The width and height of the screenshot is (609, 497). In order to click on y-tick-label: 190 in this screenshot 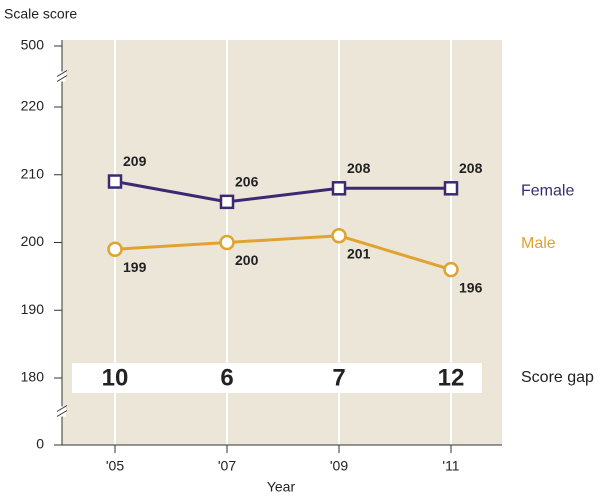, I will do `click(33, 309)`.